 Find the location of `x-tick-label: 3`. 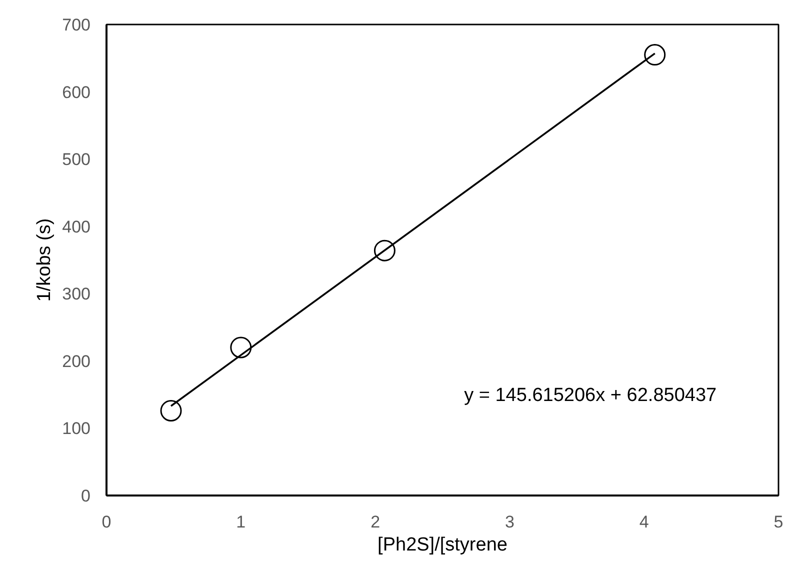

x-tick-label: 3 is located at coordinates (509, 522).